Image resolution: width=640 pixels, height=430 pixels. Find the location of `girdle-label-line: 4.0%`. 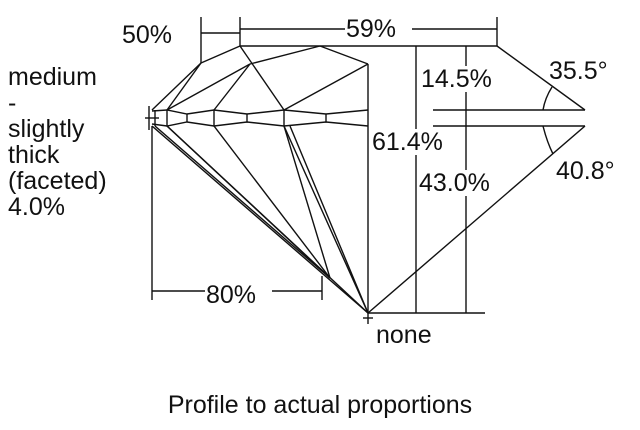

girdle-label-line: 4.0% is located at coordinates (36, 207).